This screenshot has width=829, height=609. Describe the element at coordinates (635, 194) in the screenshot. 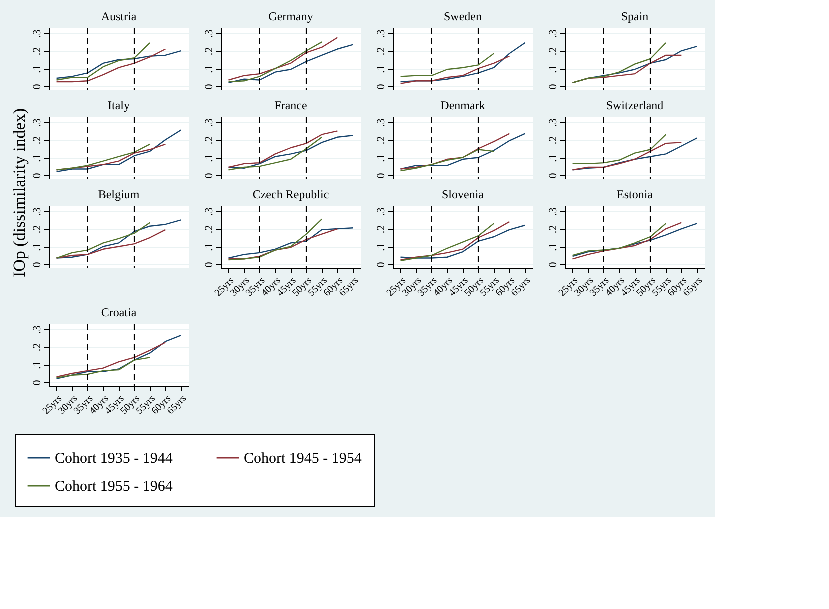

I see `chart-title: Estonia` at that location.